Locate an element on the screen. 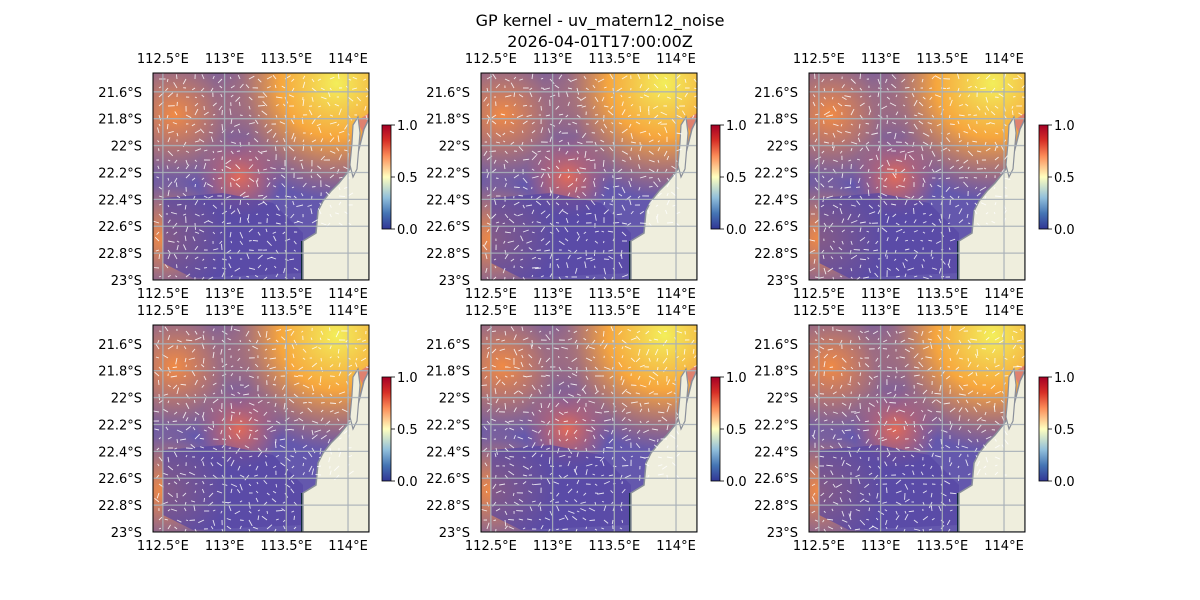 This screenshot has width=1200, height=600. lat-tick-label: 22.8°S is located at coordinates (776, 254).